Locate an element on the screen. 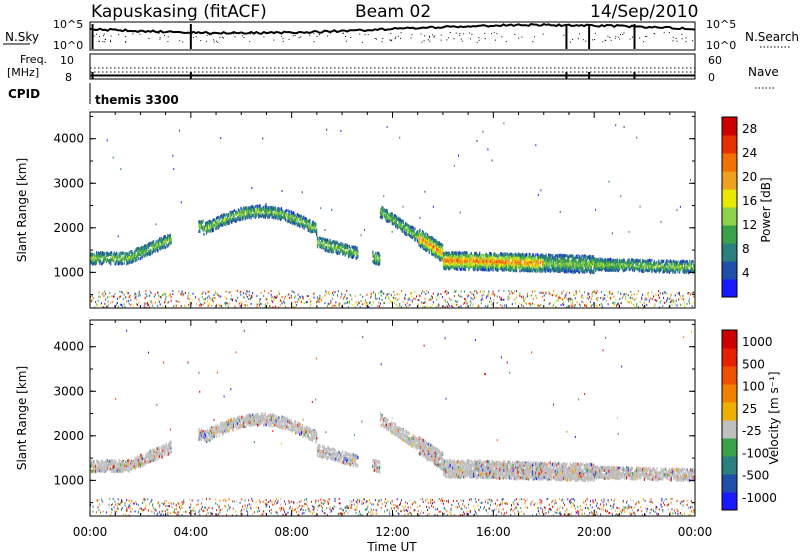 The width and height of the screenshot is (800, 554). nsky-label: N.Sky is located at coordinates (22, 37).